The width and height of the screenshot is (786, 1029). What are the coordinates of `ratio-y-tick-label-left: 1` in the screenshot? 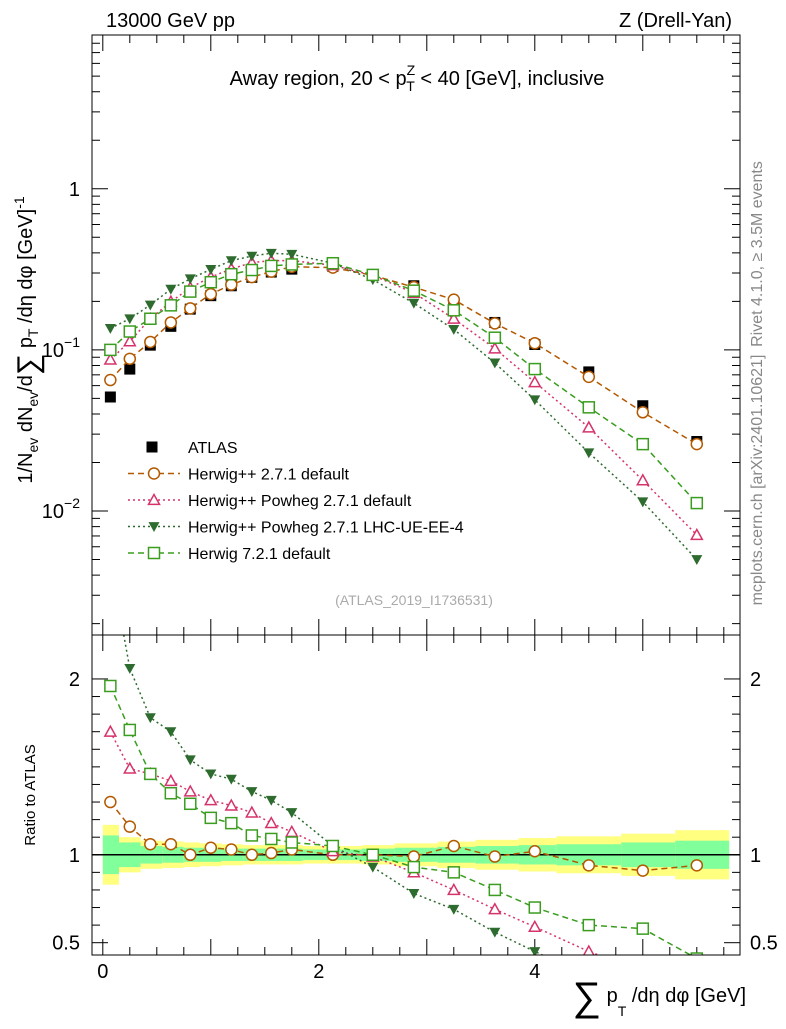 It's located at (74, 856).